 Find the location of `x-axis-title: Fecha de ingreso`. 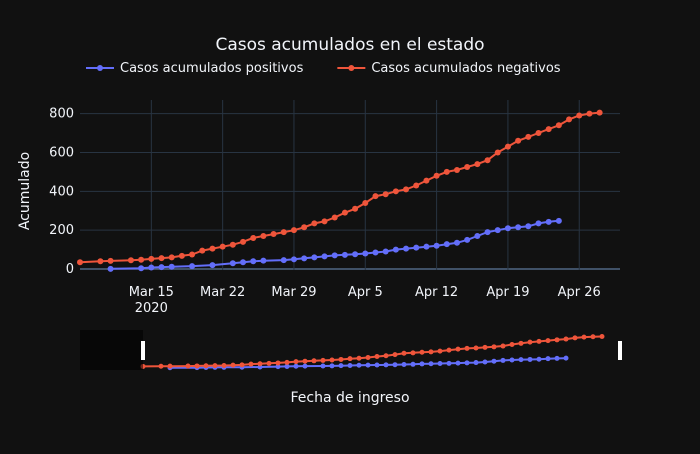

x-axis-title: Fecha de ingreso is located at coordinates (349, 398).